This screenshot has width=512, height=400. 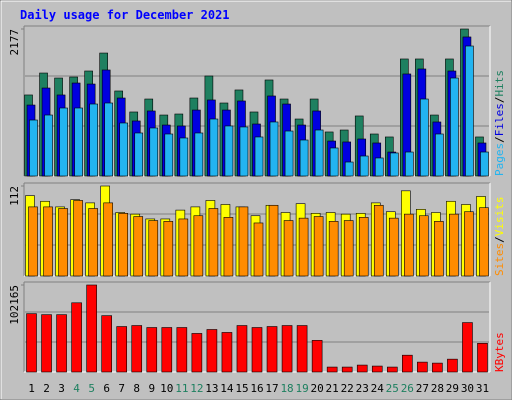 I want to click on chart-title: Daily usage for December 2021, so click(x=125, y=15).